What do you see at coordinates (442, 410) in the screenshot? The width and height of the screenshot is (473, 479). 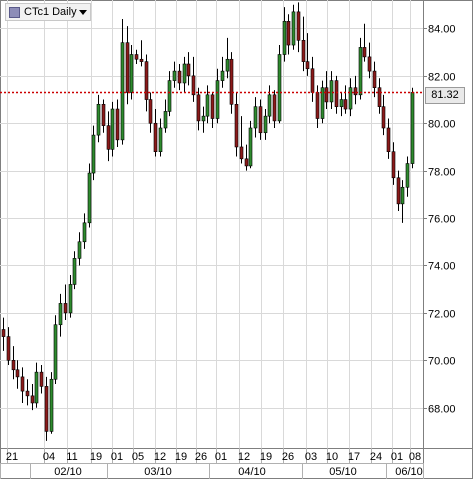 I see `y-tick-label: 68.00` at bounding box center [442, 410].